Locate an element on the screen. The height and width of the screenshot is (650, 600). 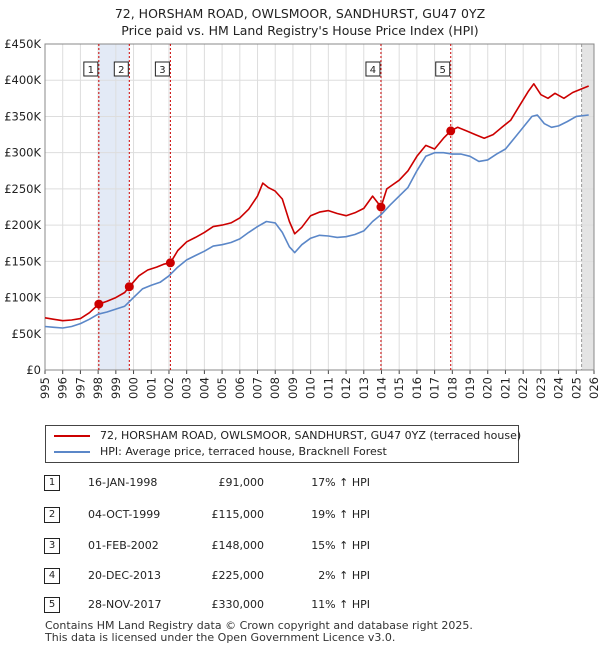
event-label-2: 2 is located at coordinates (121, 70).